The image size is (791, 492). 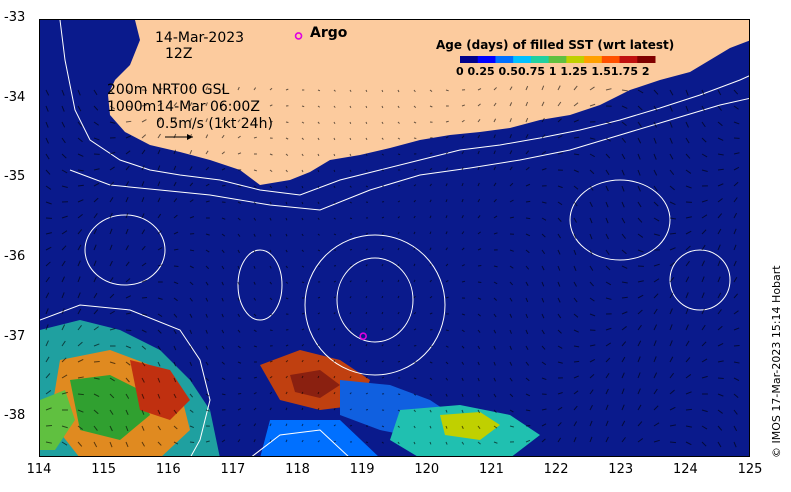 I want to click on x-tick-label: 119, so click(x=362, y=469).